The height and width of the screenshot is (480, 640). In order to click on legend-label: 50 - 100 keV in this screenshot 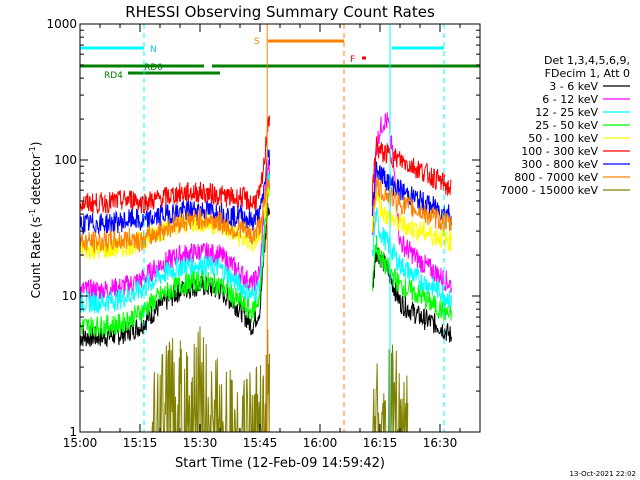, I will do `click(563, 138)`.